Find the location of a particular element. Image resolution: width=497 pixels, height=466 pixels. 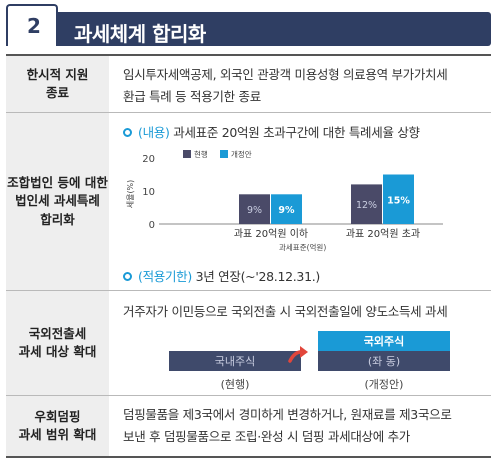

legend-label: 현행 is located at coordinates (201, 154).